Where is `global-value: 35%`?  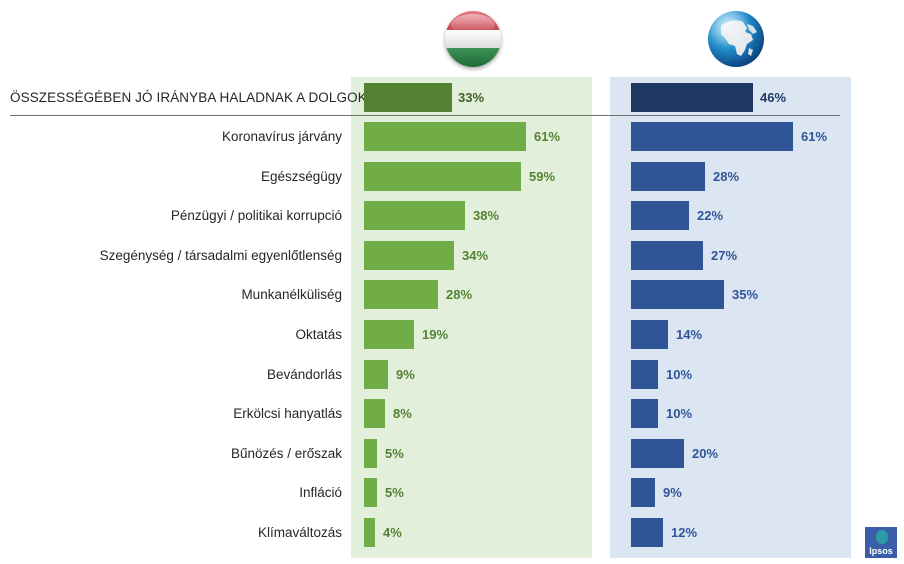
global-value: 35% is located at coordinates (745, 294).